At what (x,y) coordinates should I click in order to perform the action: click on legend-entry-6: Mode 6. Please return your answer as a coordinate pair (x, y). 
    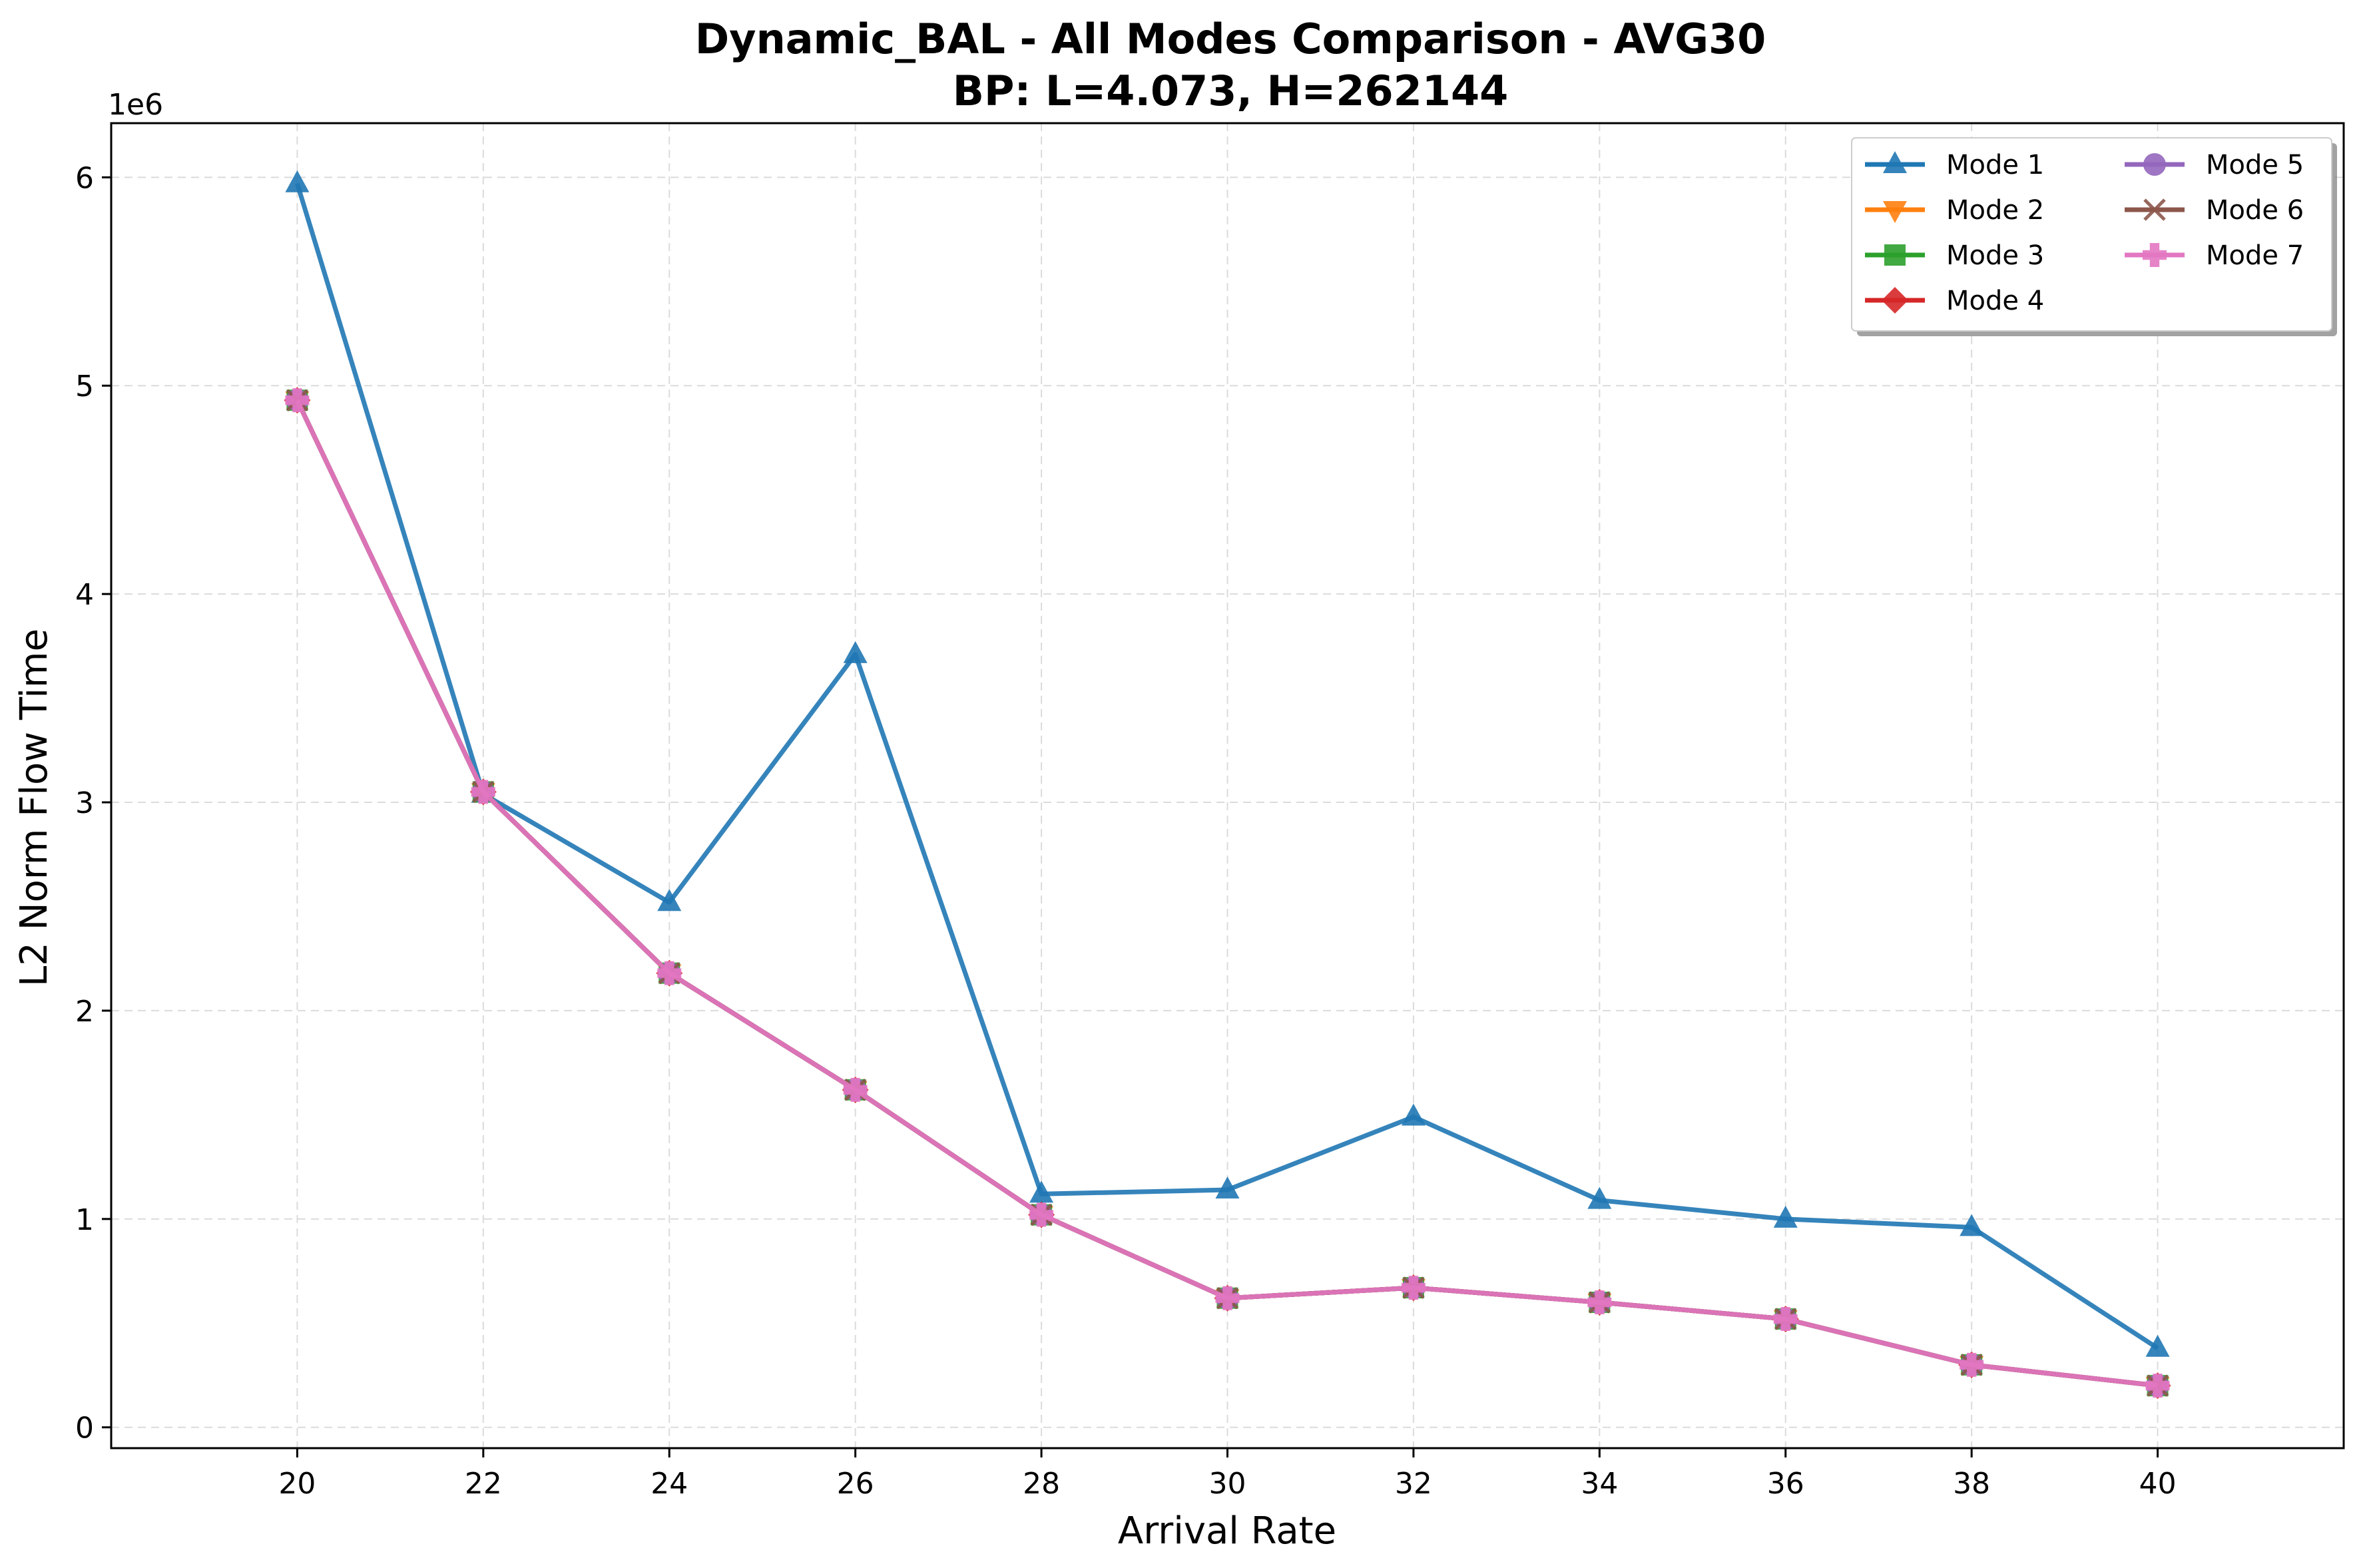
    Looking at the image, I should click on (2214, 210).